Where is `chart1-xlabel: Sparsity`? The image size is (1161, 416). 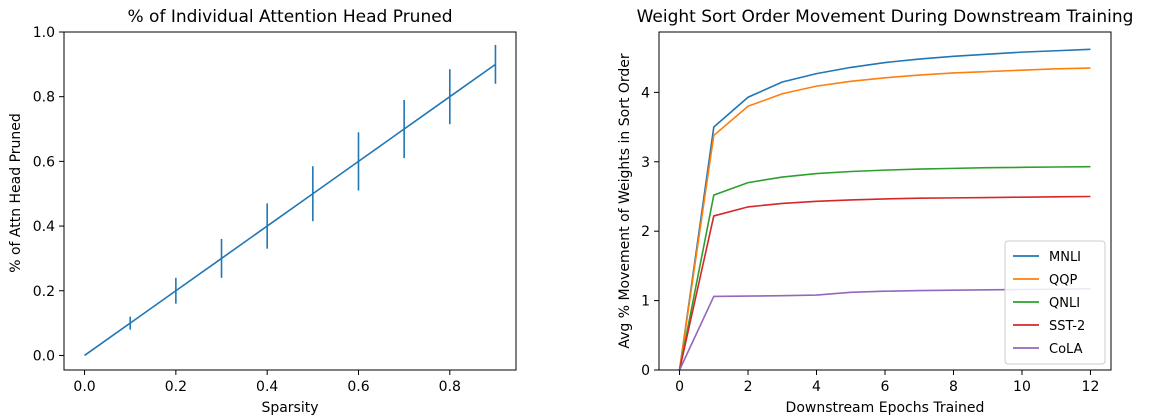 chart1-xlabel: Sparsity is located at coordinates (289, 408).